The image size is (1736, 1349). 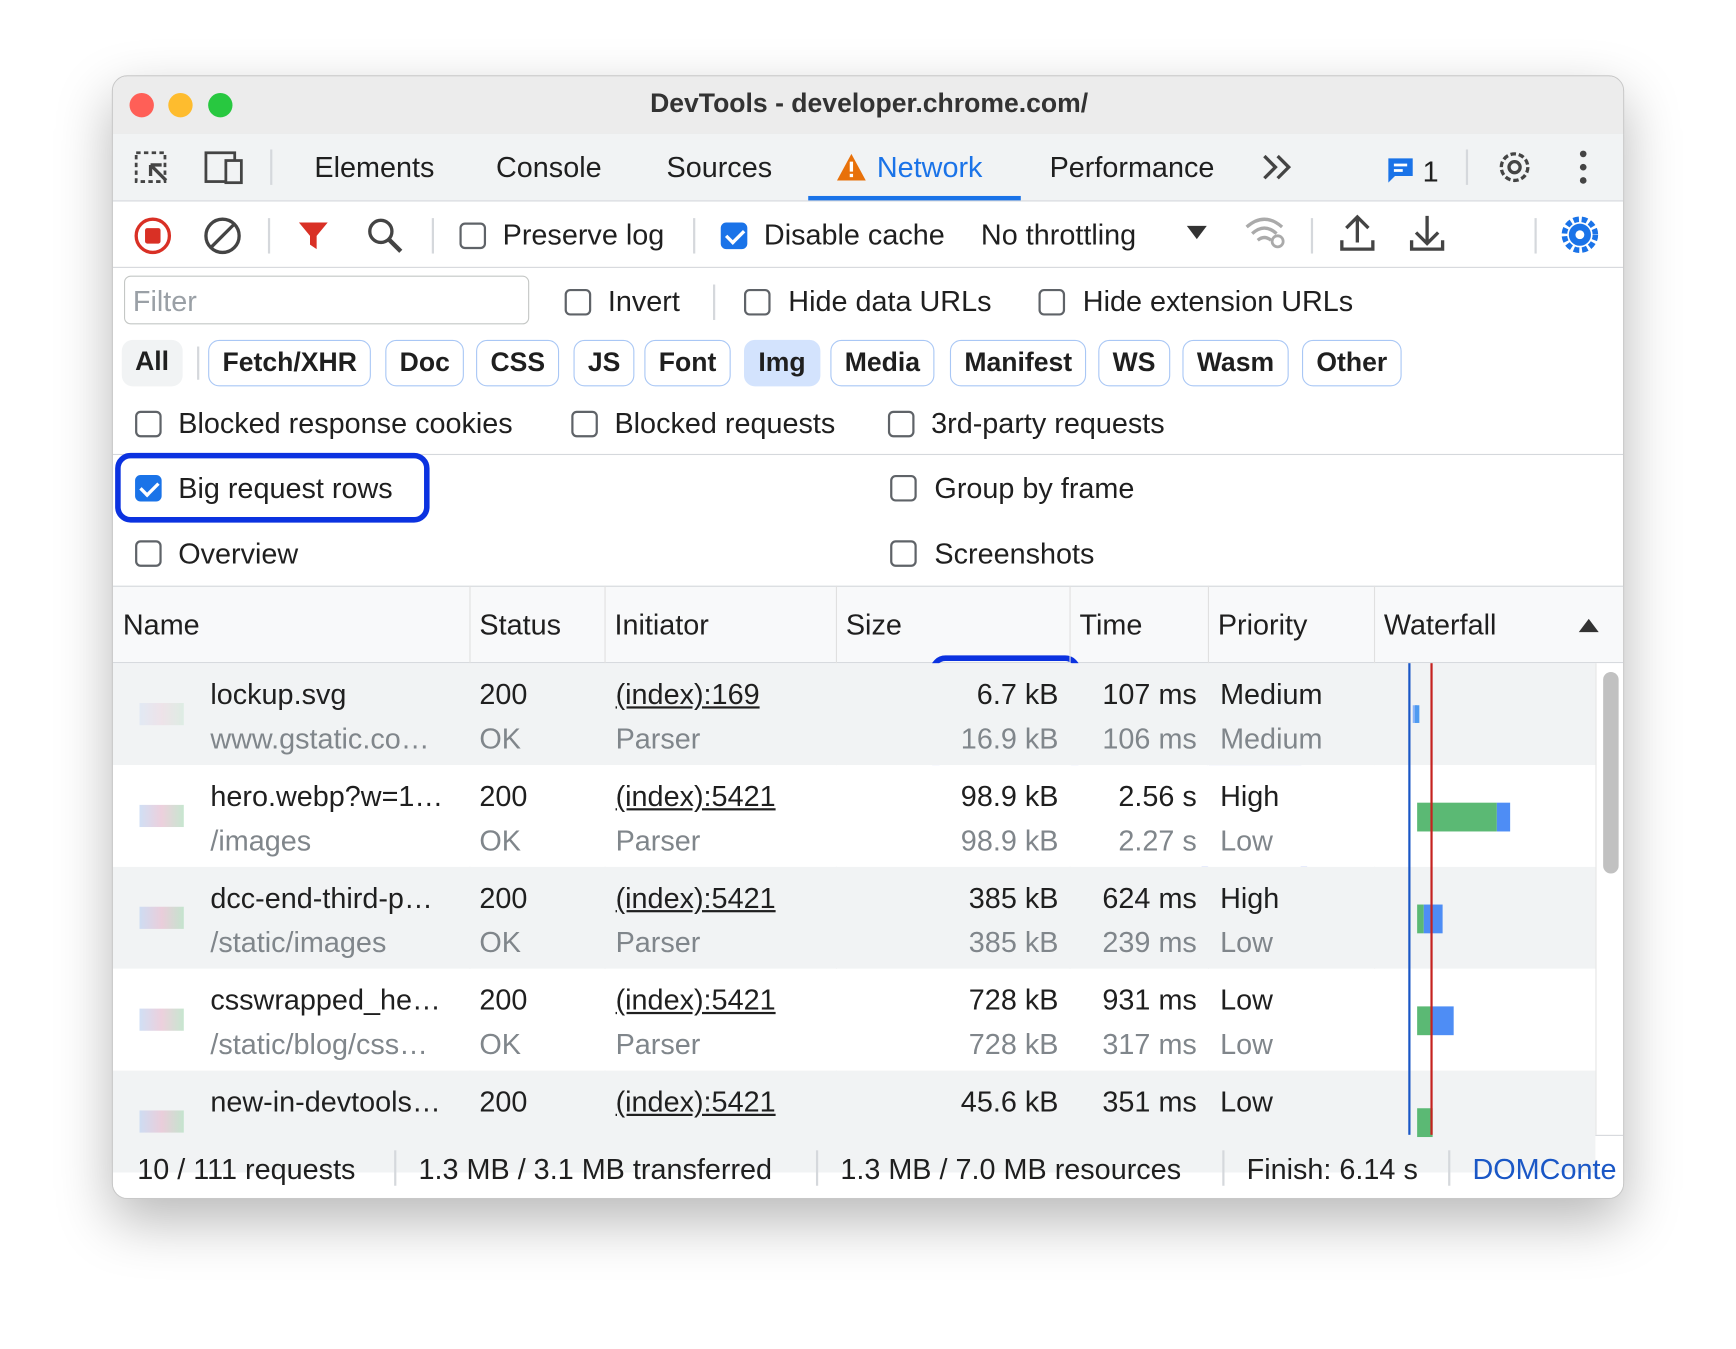 What do you see at coordinates (817, 1168) in the screenshot?
I see `separator` at bounding box center [817, 1168].